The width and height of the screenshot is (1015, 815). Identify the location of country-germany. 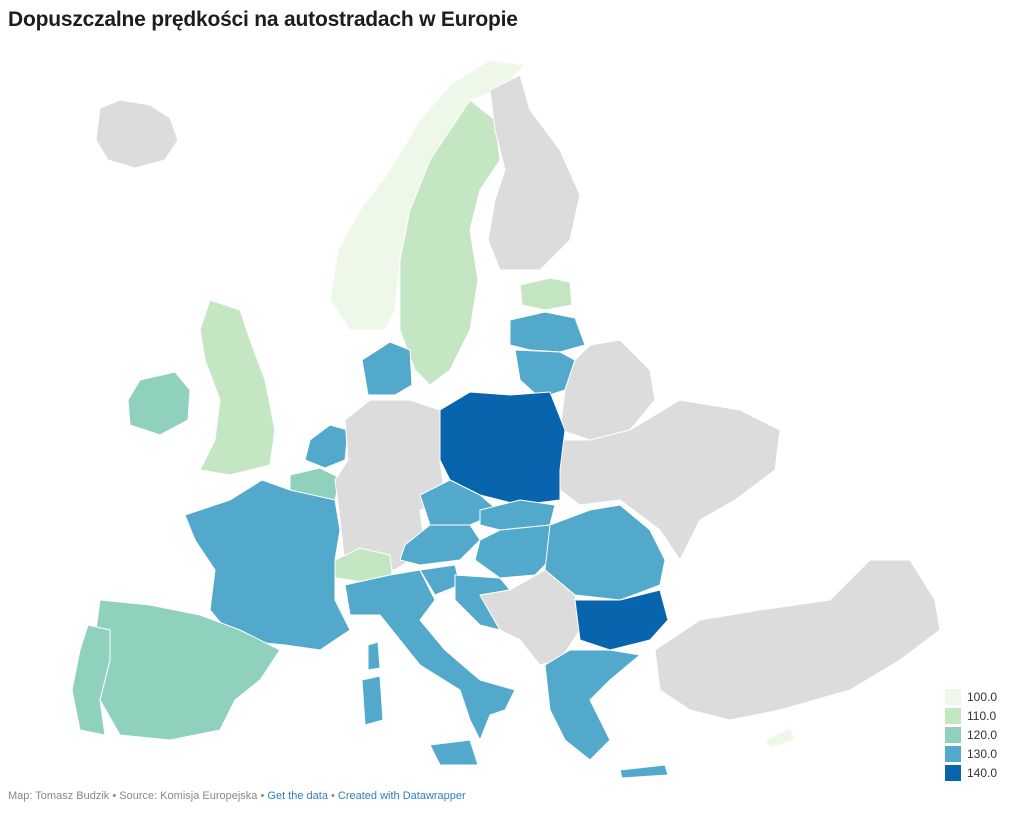
(390, 485).